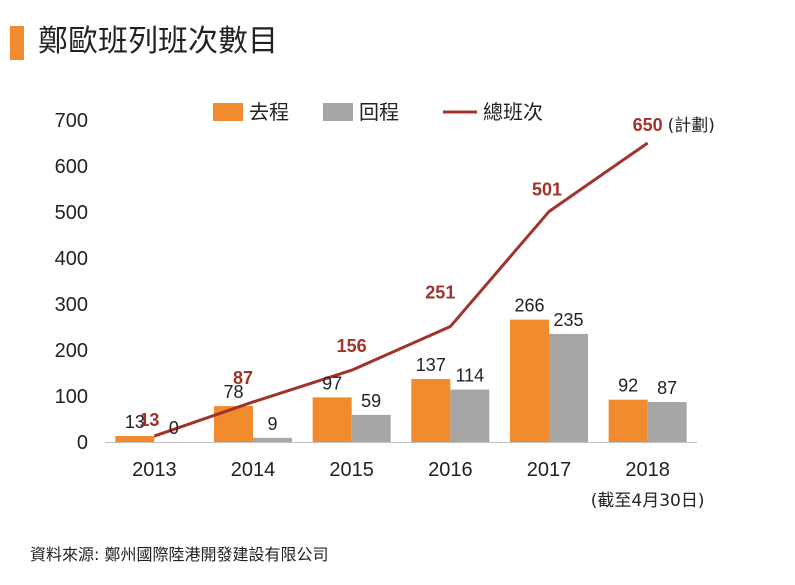 This screenshot has height=585, width=795. Describe the element at coordinates (667, 388) in the screenshot. I see `bar-value-label: 87` at that location.